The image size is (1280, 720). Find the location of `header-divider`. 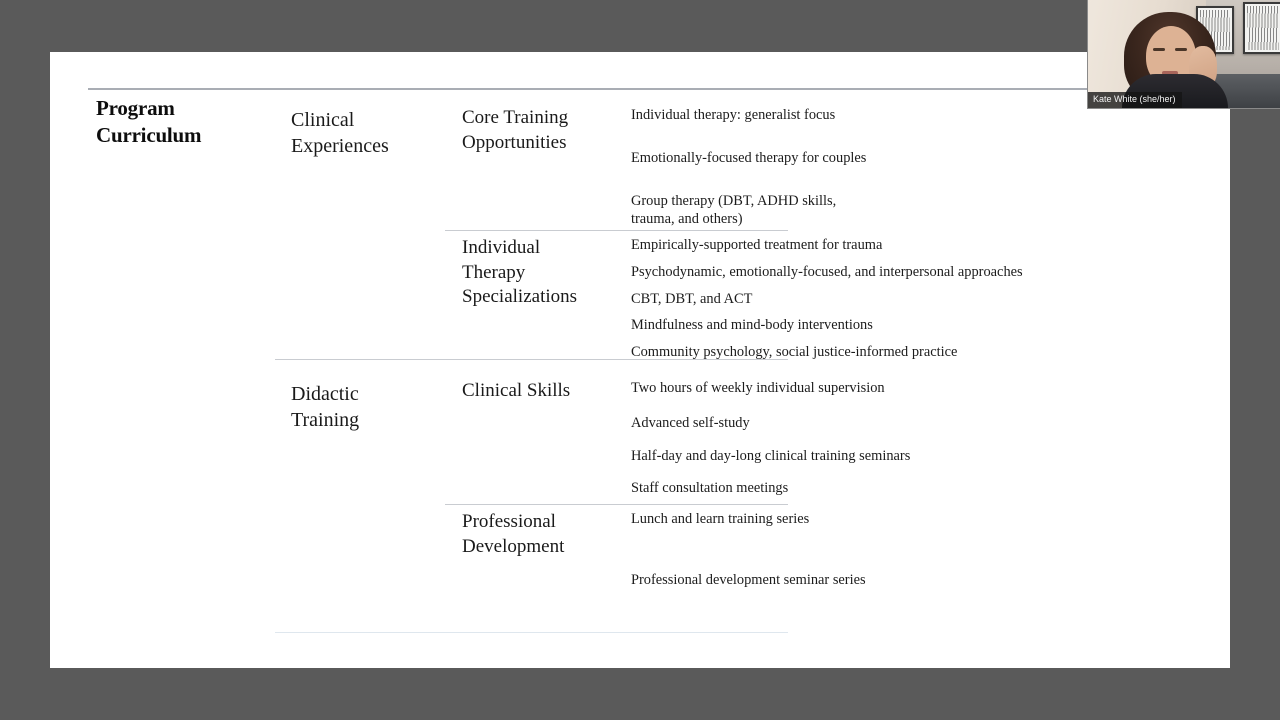

header-divider is located at coordinates (659, 89).